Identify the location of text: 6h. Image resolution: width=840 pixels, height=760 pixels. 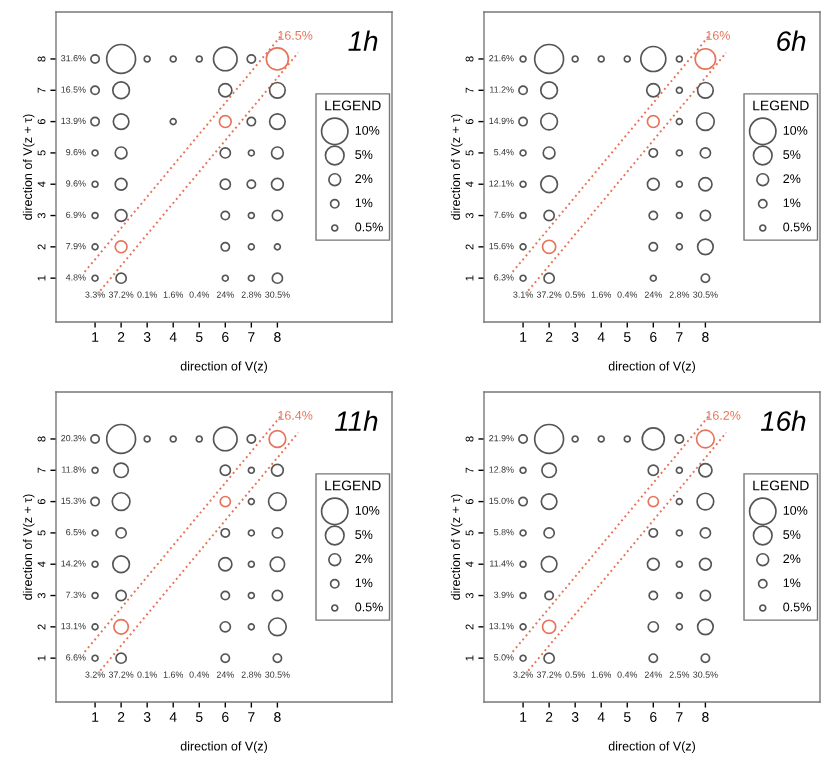
(791, 40).